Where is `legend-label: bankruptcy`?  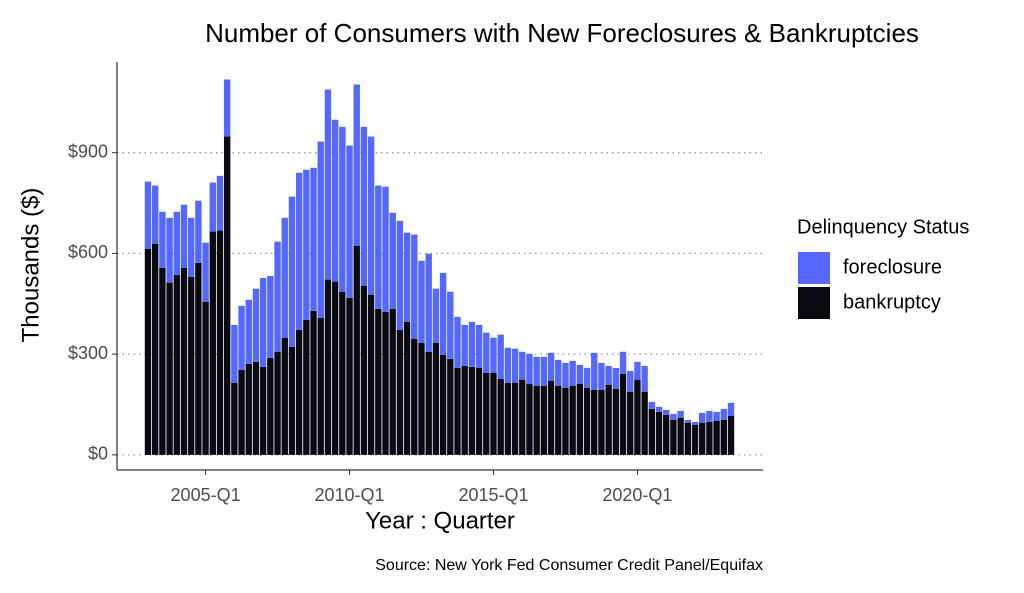 legend-label: bankruptcy is located at coordinates (892, 302).